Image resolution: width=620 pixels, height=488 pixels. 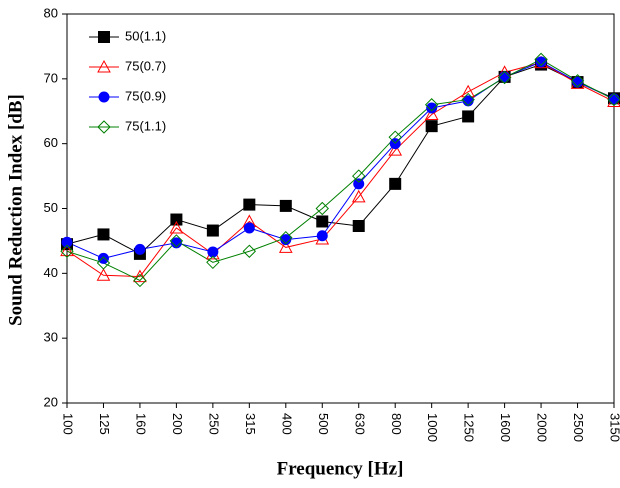 I want to click on y-tick-label: 30, so click(x=51, y=337).